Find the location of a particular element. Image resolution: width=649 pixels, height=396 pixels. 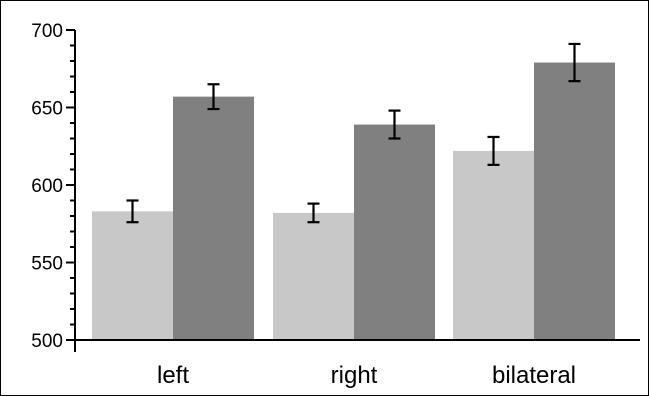

x-category-label-bilateral: bilateral is located at coordinates (534, 375).